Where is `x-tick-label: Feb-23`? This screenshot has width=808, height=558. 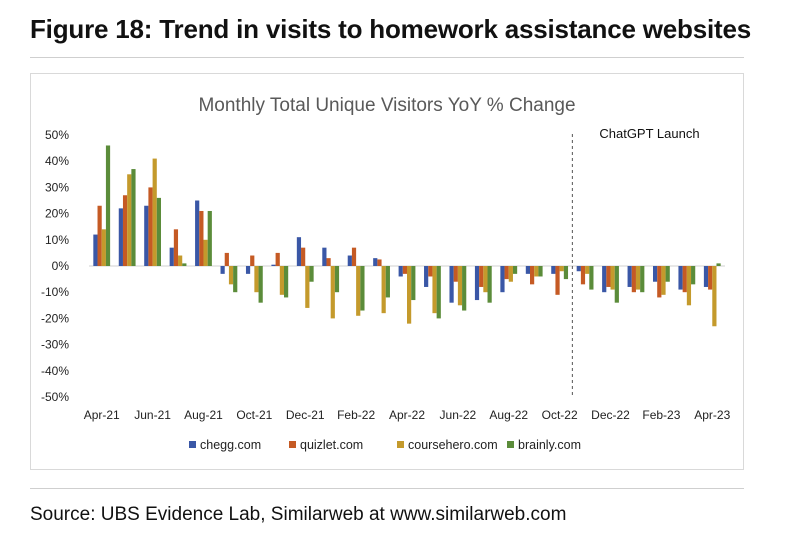 x-tick-label: Feb-23 is located at coordinates (661, 415).